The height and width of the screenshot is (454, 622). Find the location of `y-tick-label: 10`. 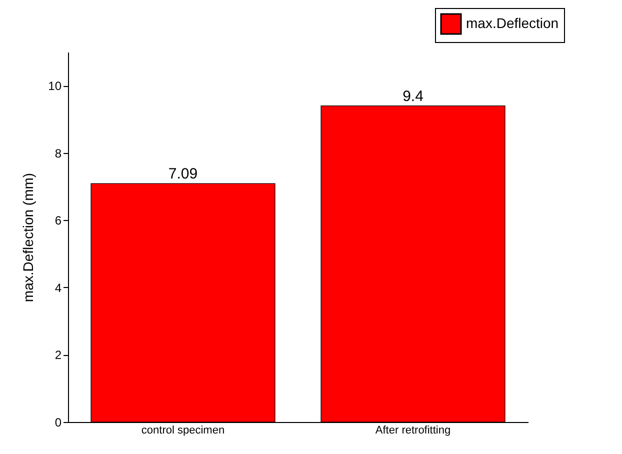

y-tick-label: 10 is located at coordinates (55, 86).